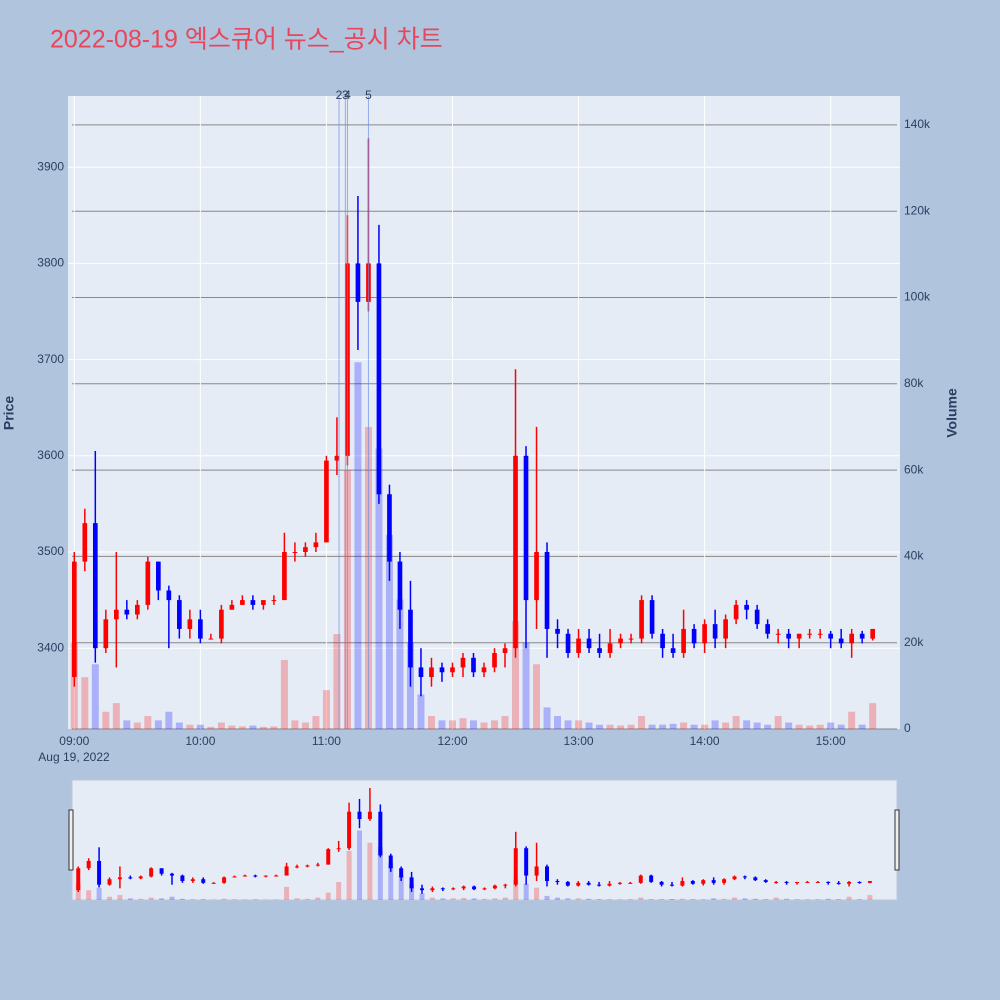 This screenshot has width=1000, height=1000. I want to click on annotation-label: 5, so click(368, 95).